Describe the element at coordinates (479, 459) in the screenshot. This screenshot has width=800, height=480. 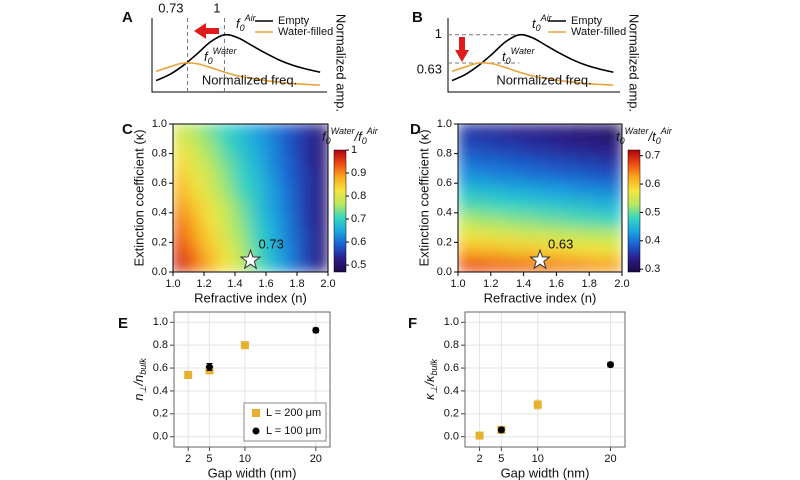
I see `x-tick-label: 2` at that location.